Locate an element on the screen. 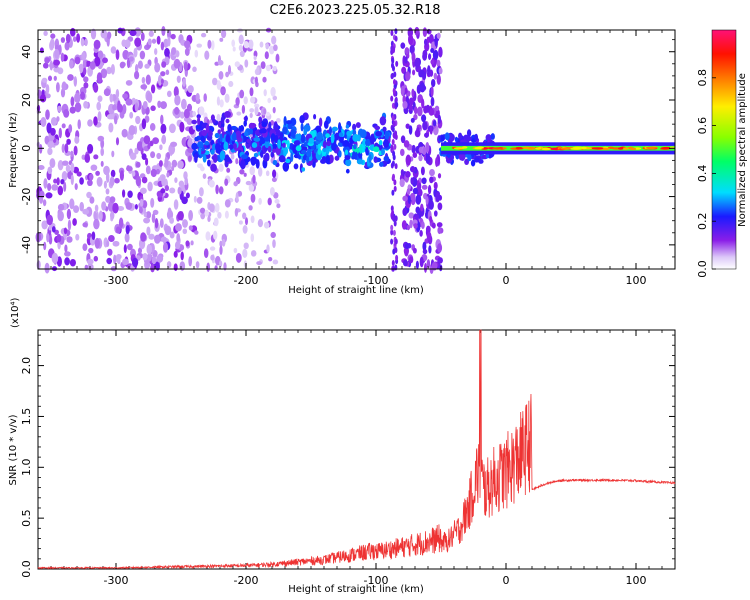 This screenshot has width=750, height=600. heatmap-x-axis-label: Height of straight line (km) is located at coordinates (356, 290).